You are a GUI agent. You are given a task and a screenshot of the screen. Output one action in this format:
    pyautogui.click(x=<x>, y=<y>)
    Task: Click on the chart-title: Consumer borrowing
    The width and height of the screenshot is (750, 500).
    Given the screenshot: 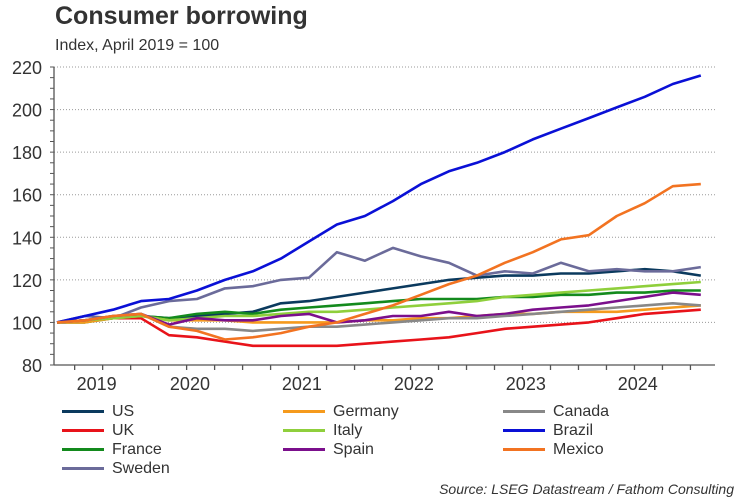 What is the action you would take?
    pyautogui.click(x=181, y=16)
    